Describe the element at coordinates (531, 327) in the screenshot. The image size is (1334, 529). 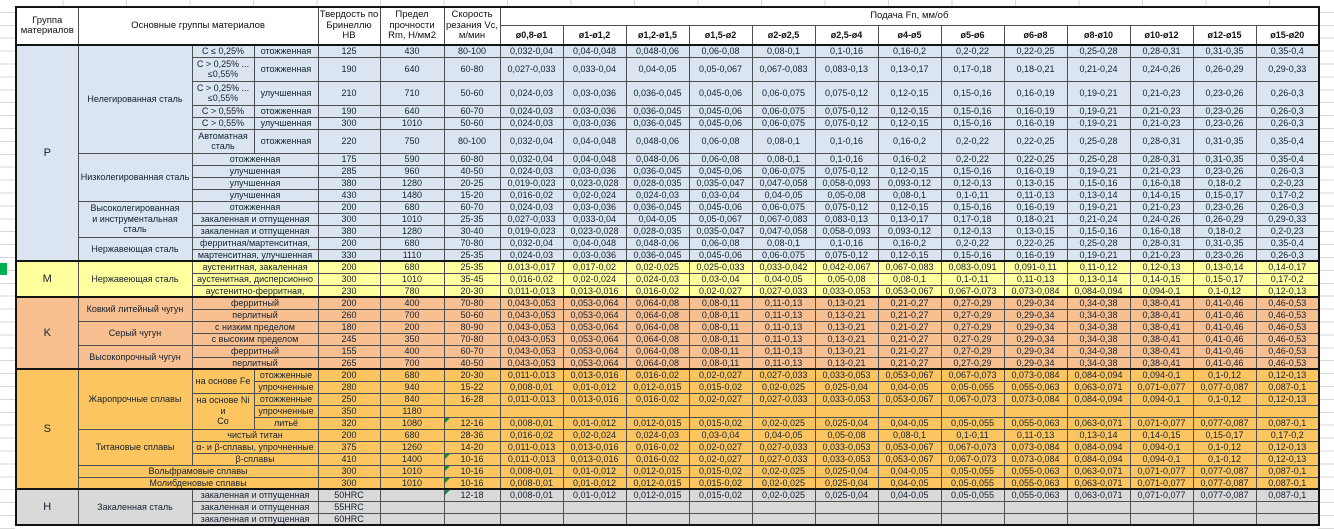
I see `cell-feed-1: 0,043-0,053` at that location.